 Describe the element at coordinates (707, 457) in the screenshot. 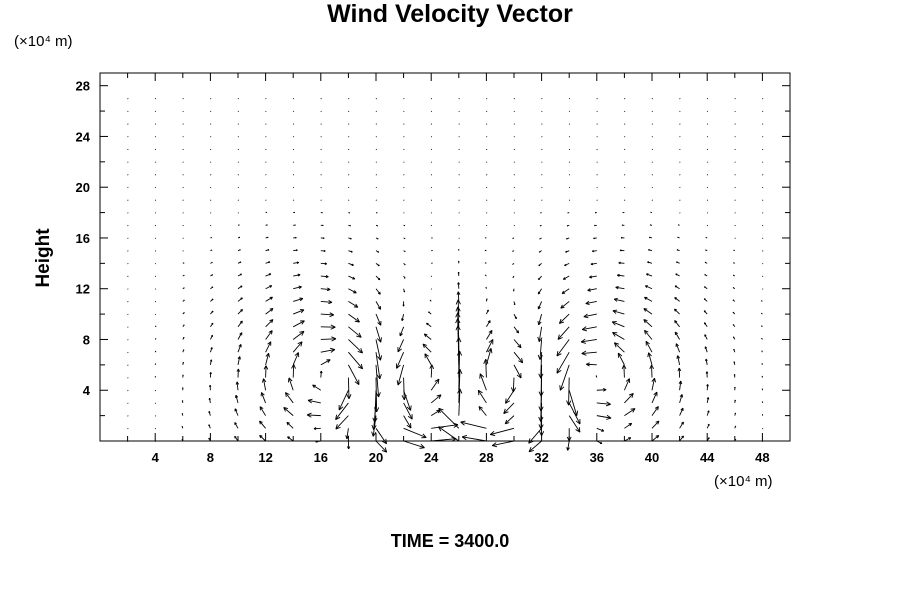

I see `x-tick-label: 44` at that location.